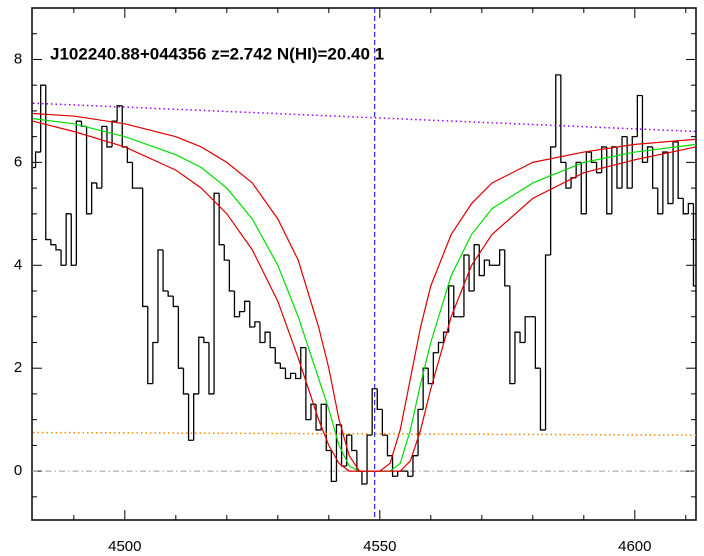 The image size is (704, 556). Describe the element at coordinates (124, 546) in the screenshot. I see `x-tick-label: 4500` at that location.